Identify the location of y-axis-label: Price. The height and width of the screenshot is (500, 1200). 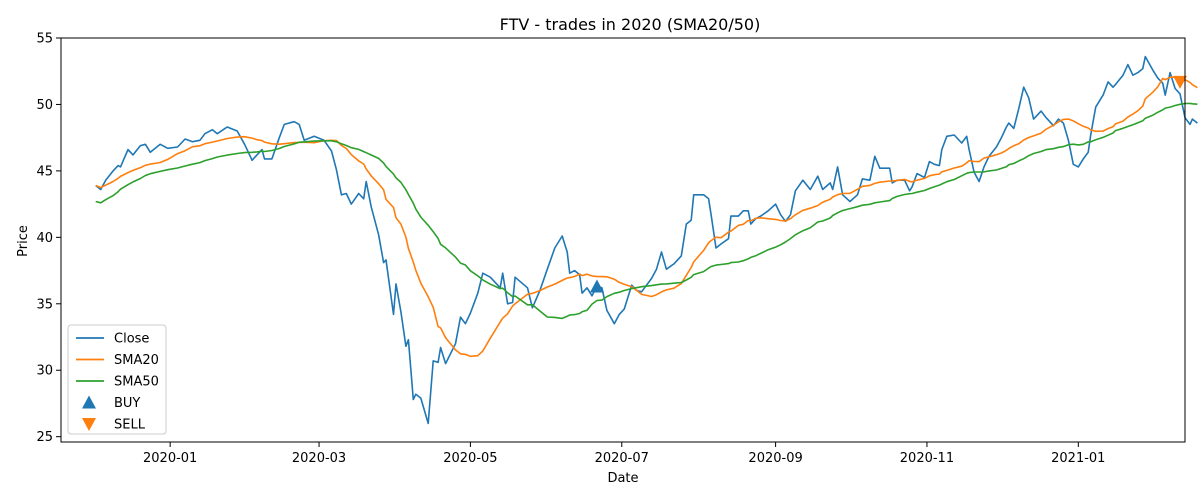
(23, 241).